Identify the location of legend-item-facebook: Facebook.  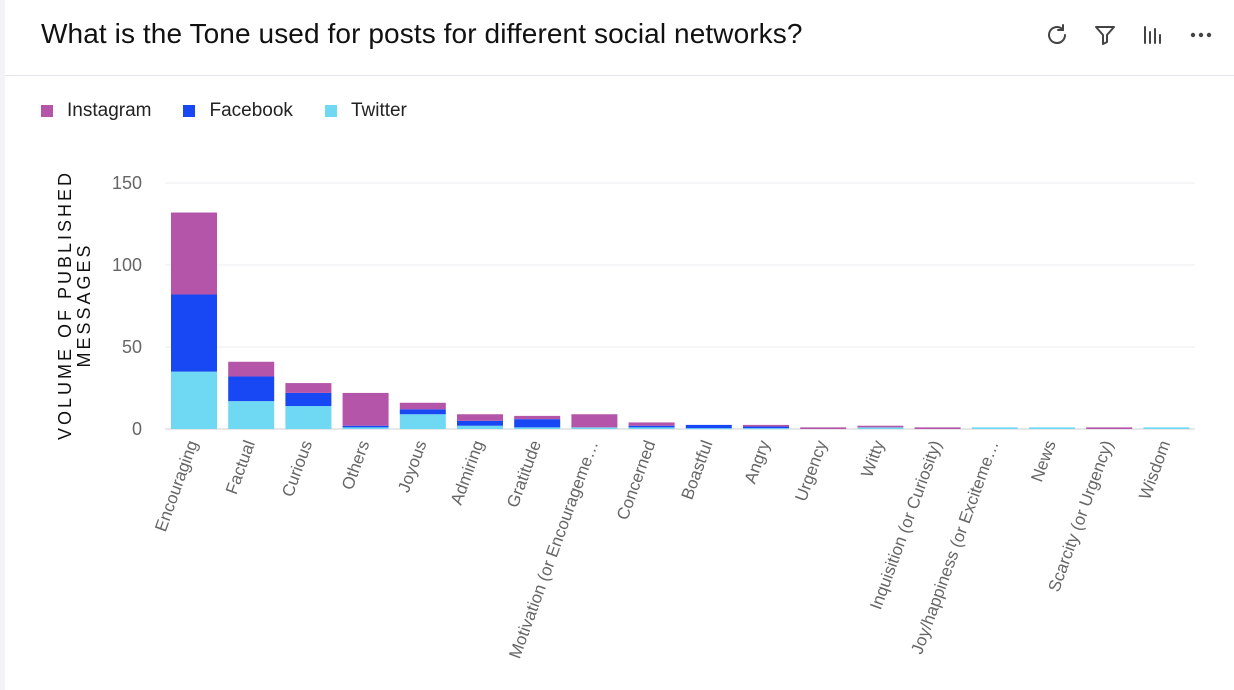
(238, 111).